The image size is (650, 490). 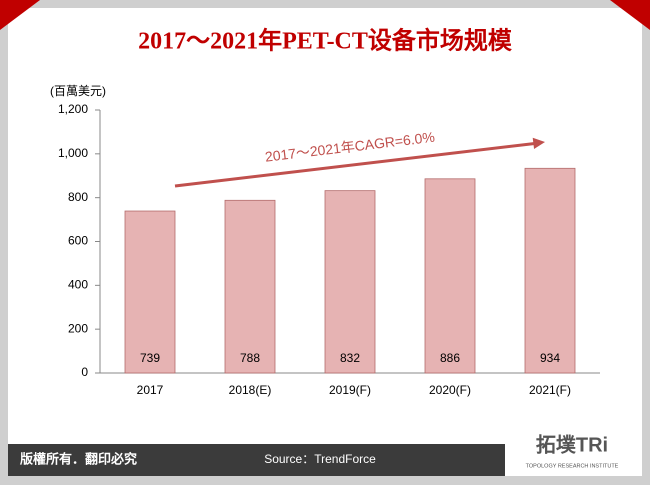 I want to click on logo-box, so click(x=573, y=453).